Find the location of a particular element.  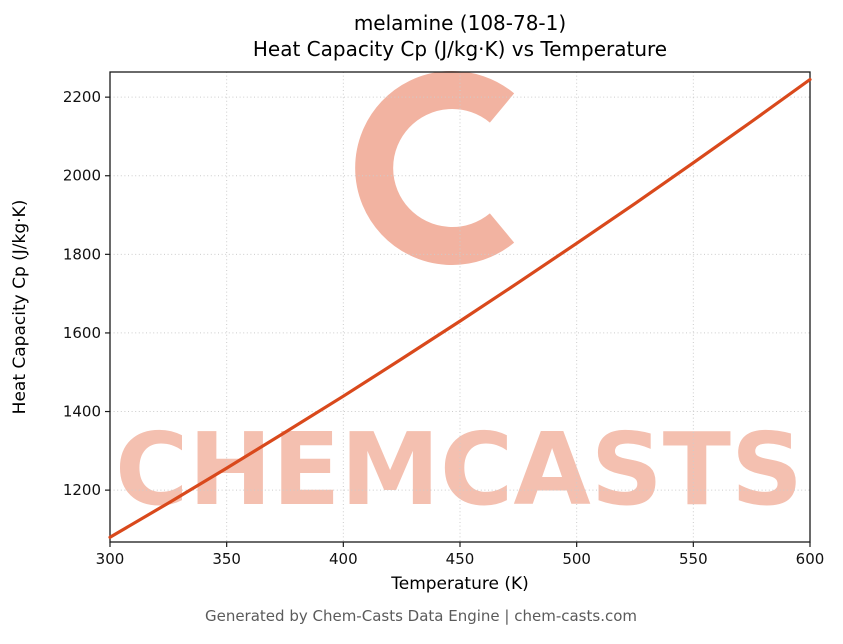

x-tick-label: 350 is located at coordinates (226, 559).